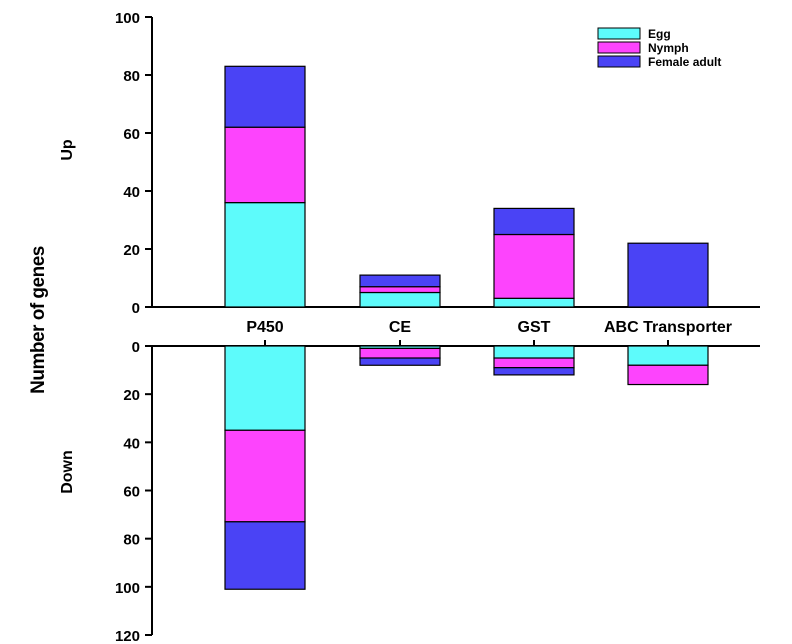 The height and width of the screenshot is (644, 792). I want to click on down-bar-p450-female-adult, so click(265, 555).